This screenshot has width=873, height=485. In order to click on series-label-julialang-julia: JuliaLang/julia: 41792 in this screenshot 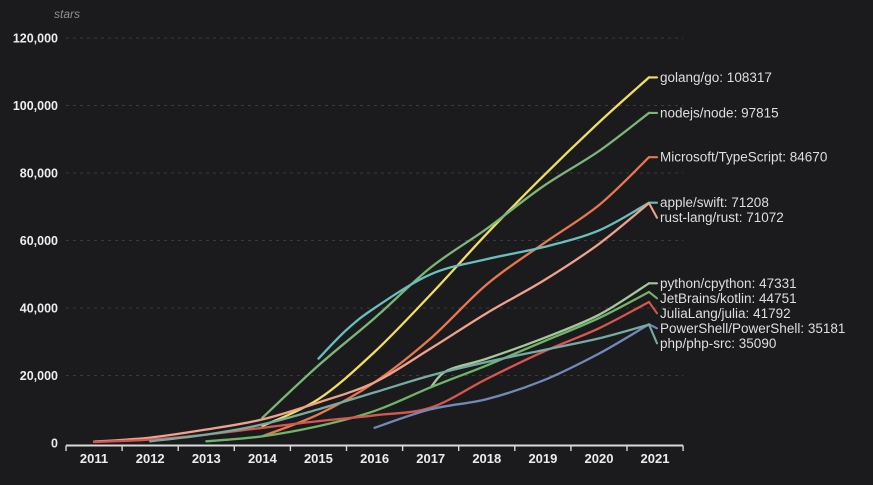, I will do `click(725, 313)`.